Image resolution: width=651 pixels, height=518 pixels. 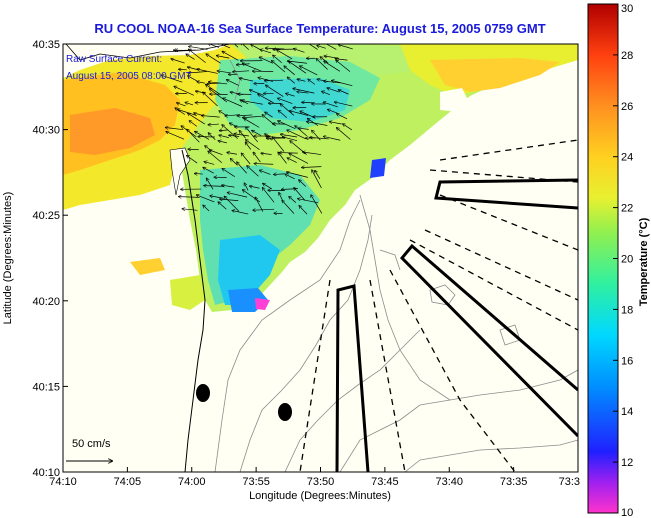 I want to click on x-axis-label: Longitude (Degrees:Minutes), so click(x=320, y=496).